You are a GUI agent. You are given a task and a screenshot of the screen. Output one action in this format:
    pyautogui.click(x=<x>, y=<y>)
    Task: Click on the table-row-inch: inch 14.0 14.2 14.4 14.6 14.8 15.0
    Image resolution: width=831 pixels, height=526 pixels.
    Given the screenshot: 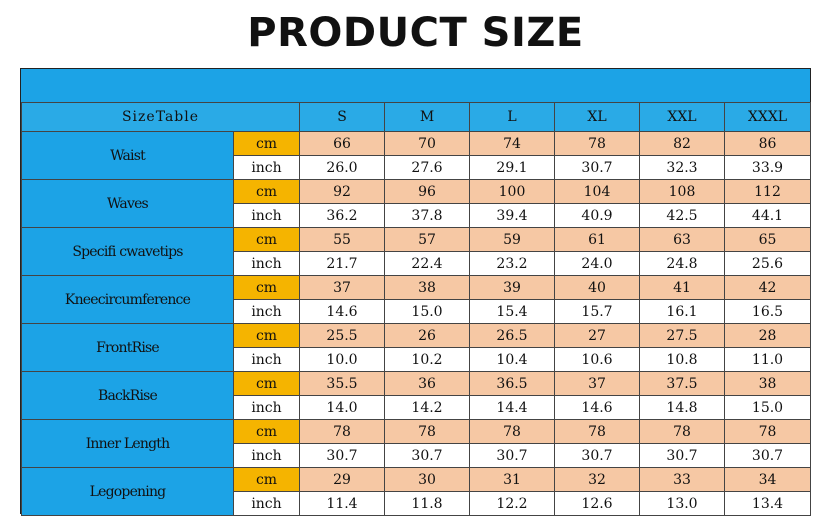 What is the action you would take?
    pyautogui.click(x=416, y=407)
    